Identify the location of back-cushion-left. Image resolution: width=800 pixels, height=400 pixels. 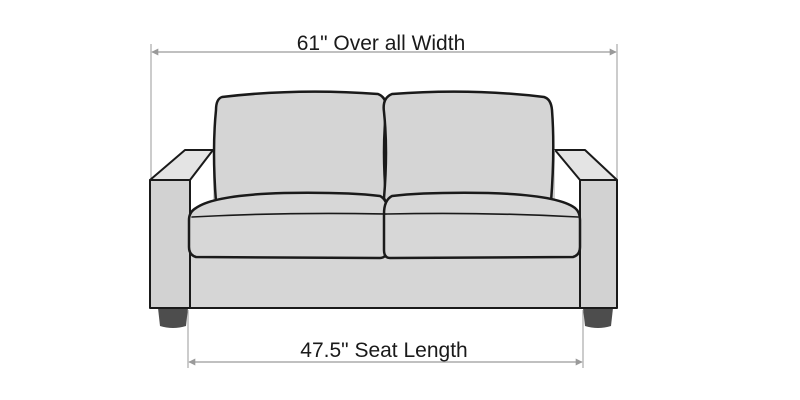
(300, 147).